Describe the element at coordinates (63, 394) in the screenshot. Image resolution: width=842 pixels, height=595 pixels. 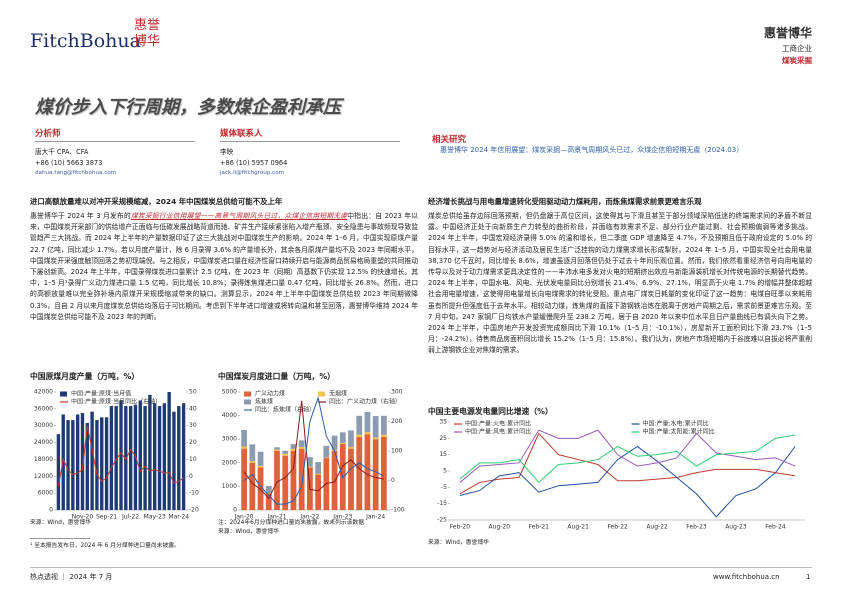
I see `legend-swatch` at that location.